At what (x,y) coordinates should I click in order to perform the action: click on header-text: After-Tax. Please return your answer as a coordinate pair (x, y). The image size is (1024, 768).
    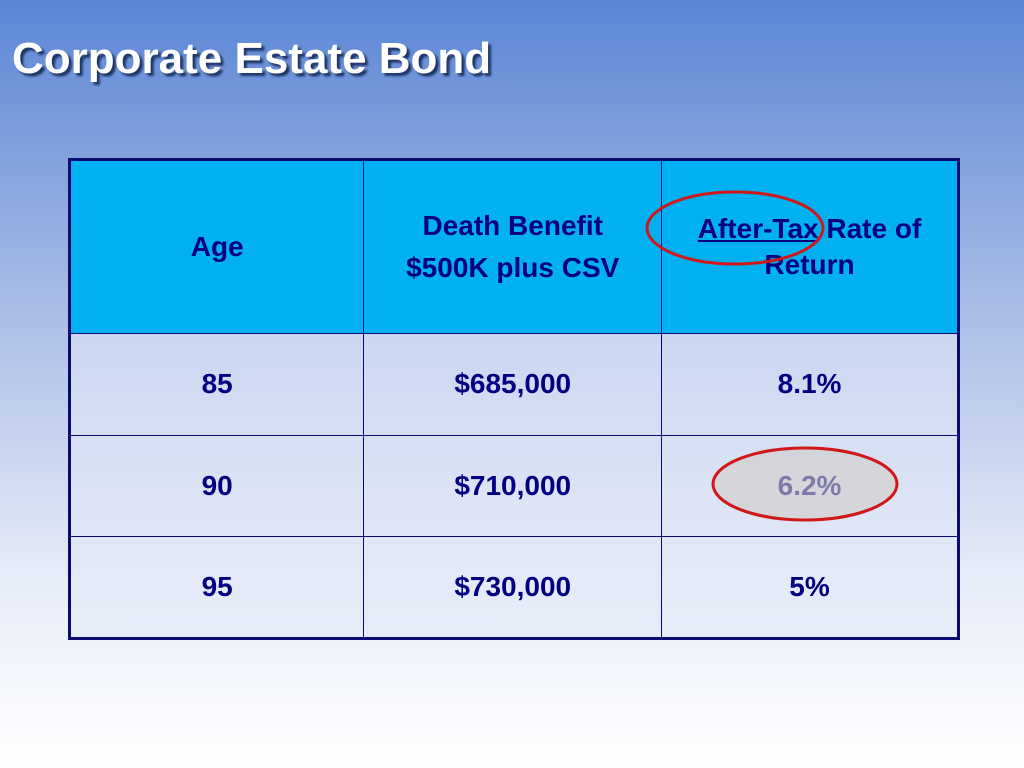
    Looking at the image, I should click on (758, 228).